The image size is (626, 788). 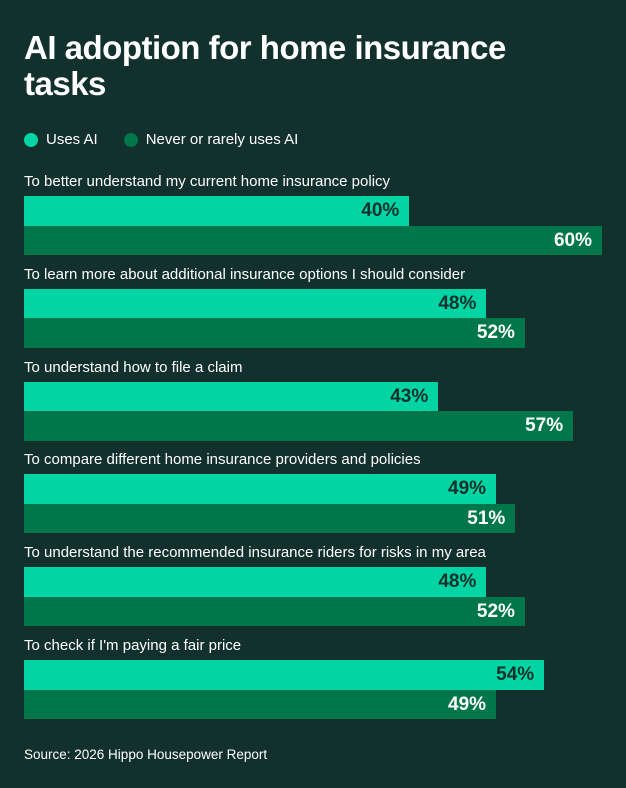 I want to click on bar-uses-ai: 40%, so click(x=217, y=211).